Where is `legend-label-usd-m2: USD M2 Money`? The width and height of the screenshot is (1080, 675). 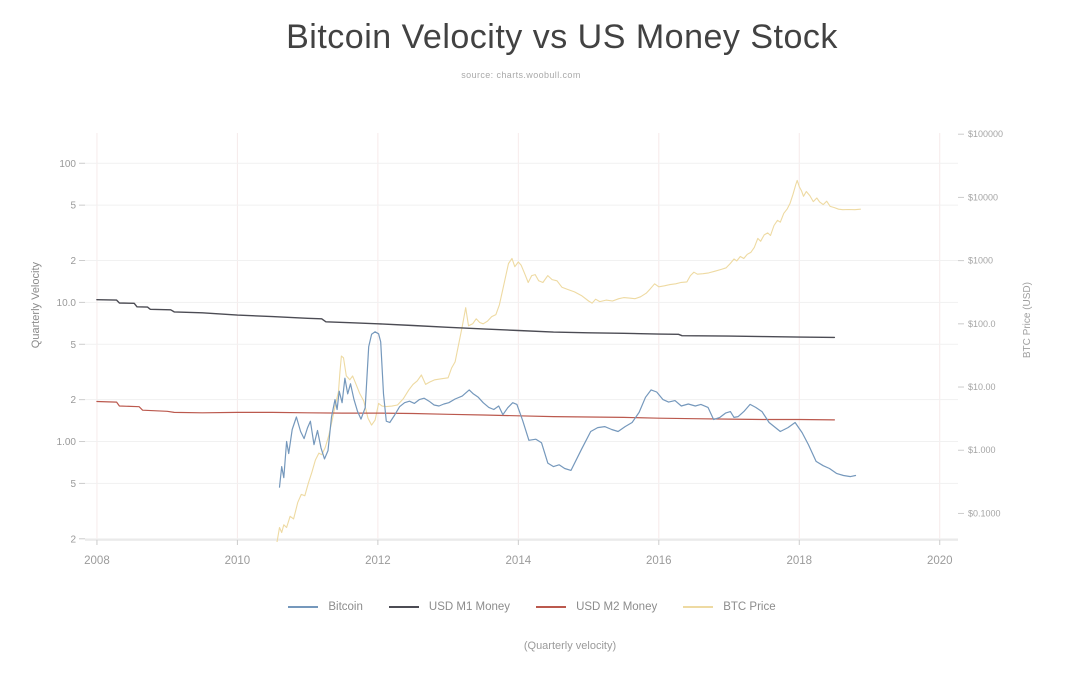 legend-label-usd-m2: USD M2 Money is located at coordinates (617, 607).